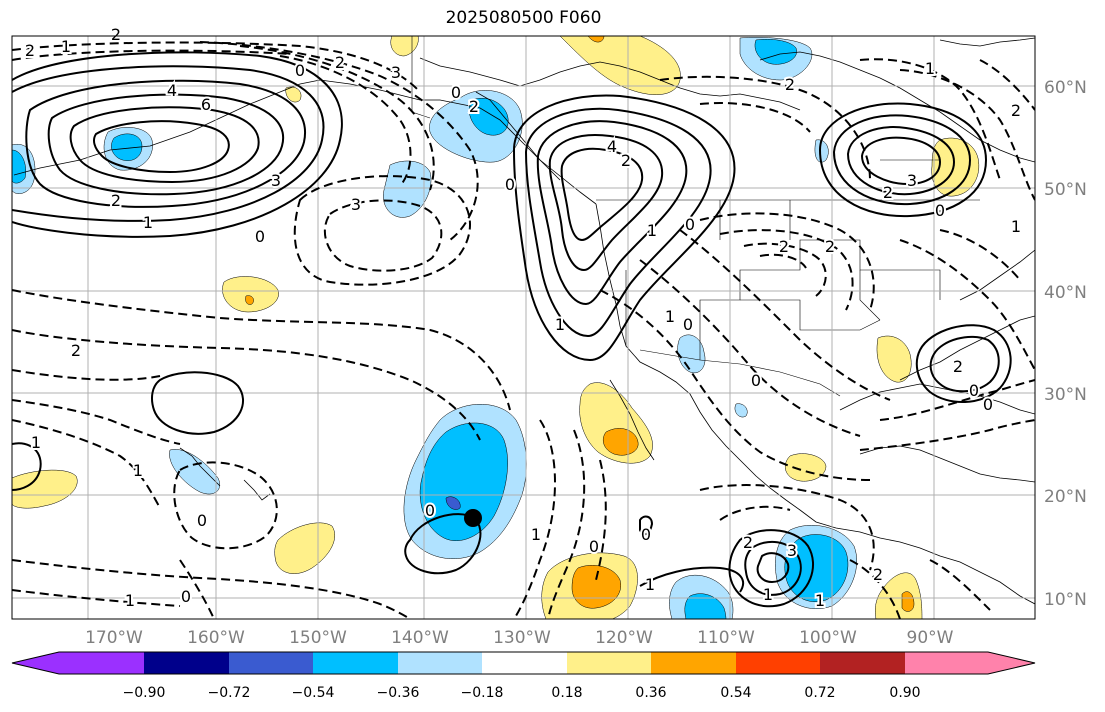  I want to click on contour-value-label: 4, so click(612, 146).